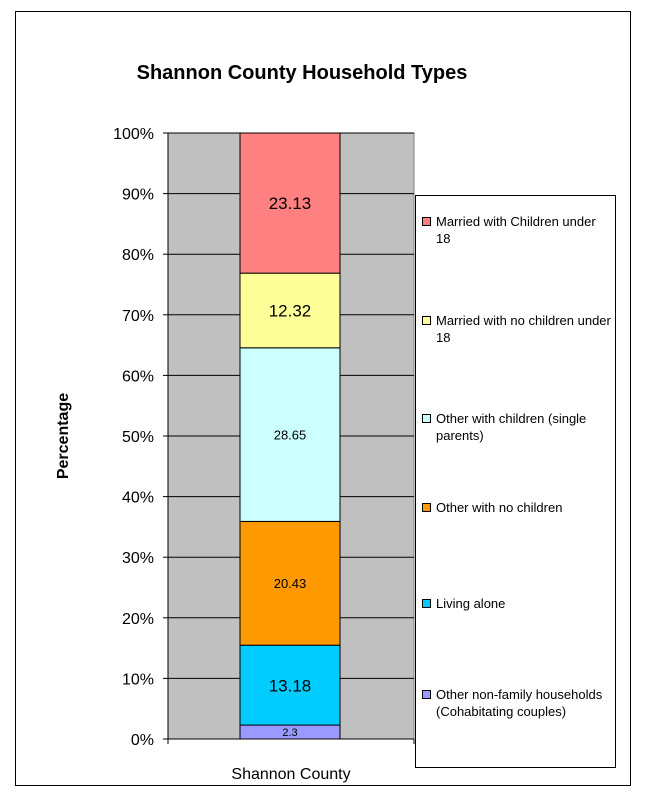 The height and width of the screenshot is (798, 648). What do you see at coordinates (138, 679) in the screenshot?
I see `y-tick-label: 10%` at bounding box center [138, 679].